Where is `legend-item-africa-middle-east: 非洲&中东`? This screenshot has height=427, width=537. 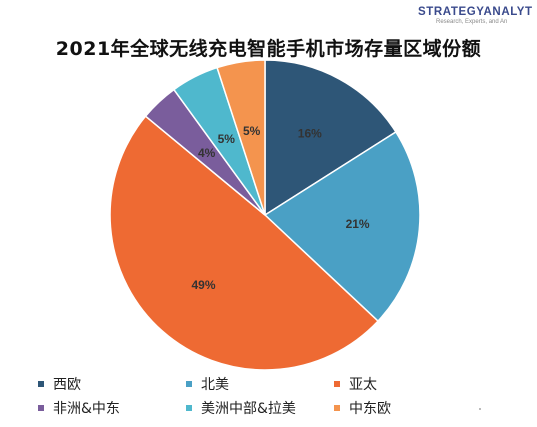
legend-item-africa-middle-east: 非洲&中东 is located at coordinates (112, 408).